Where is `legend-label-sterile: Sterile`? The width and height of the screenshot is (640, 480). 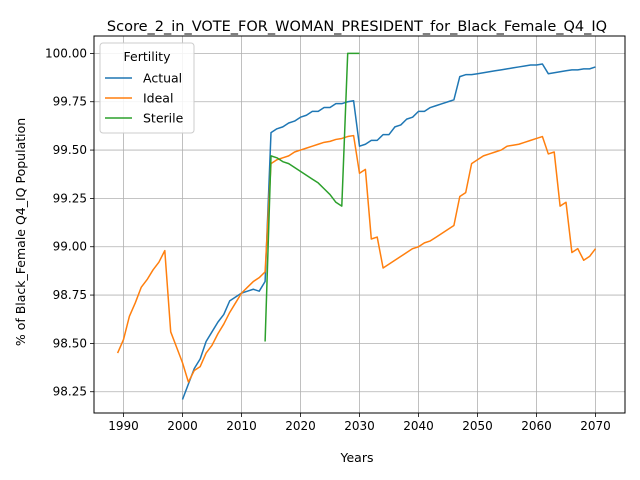 legend-label-sterile: Sterile is located at coordinates (163, 118).